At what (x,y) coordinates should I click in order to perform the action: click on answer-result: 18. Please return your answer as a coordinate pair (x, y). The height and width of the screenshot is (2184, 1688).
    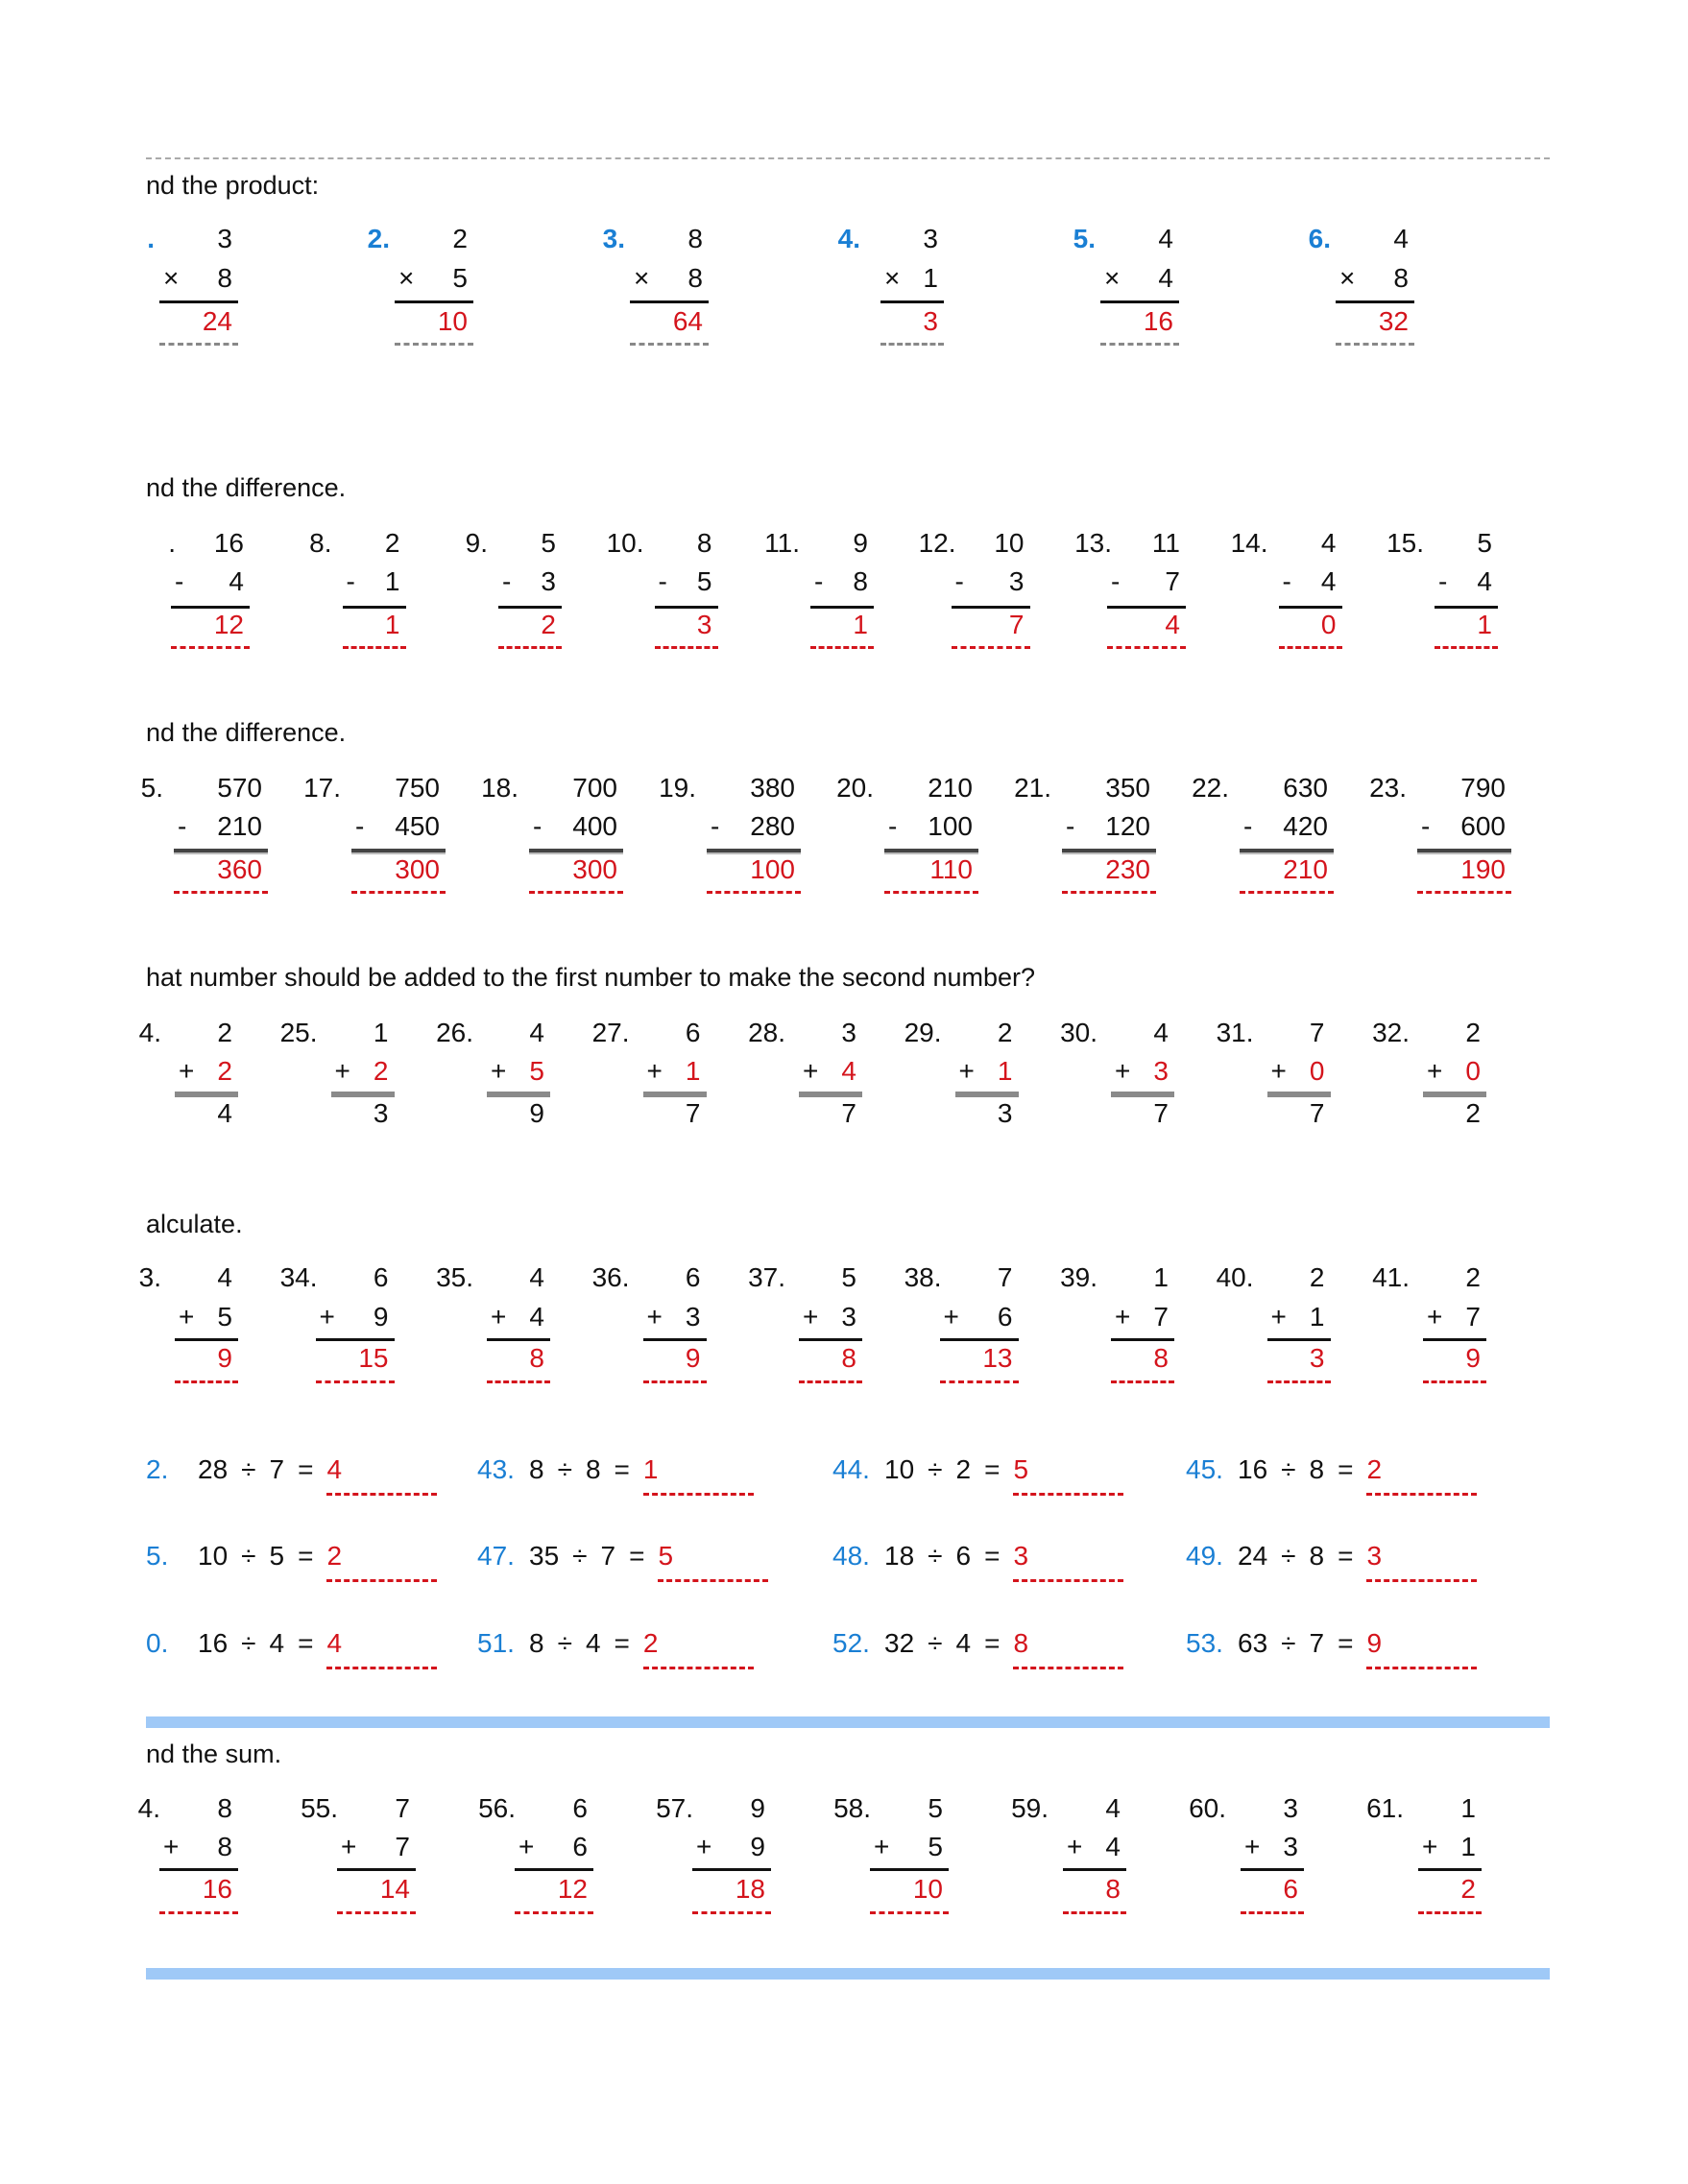
    Looking at the image, I should click on (750, 1889).